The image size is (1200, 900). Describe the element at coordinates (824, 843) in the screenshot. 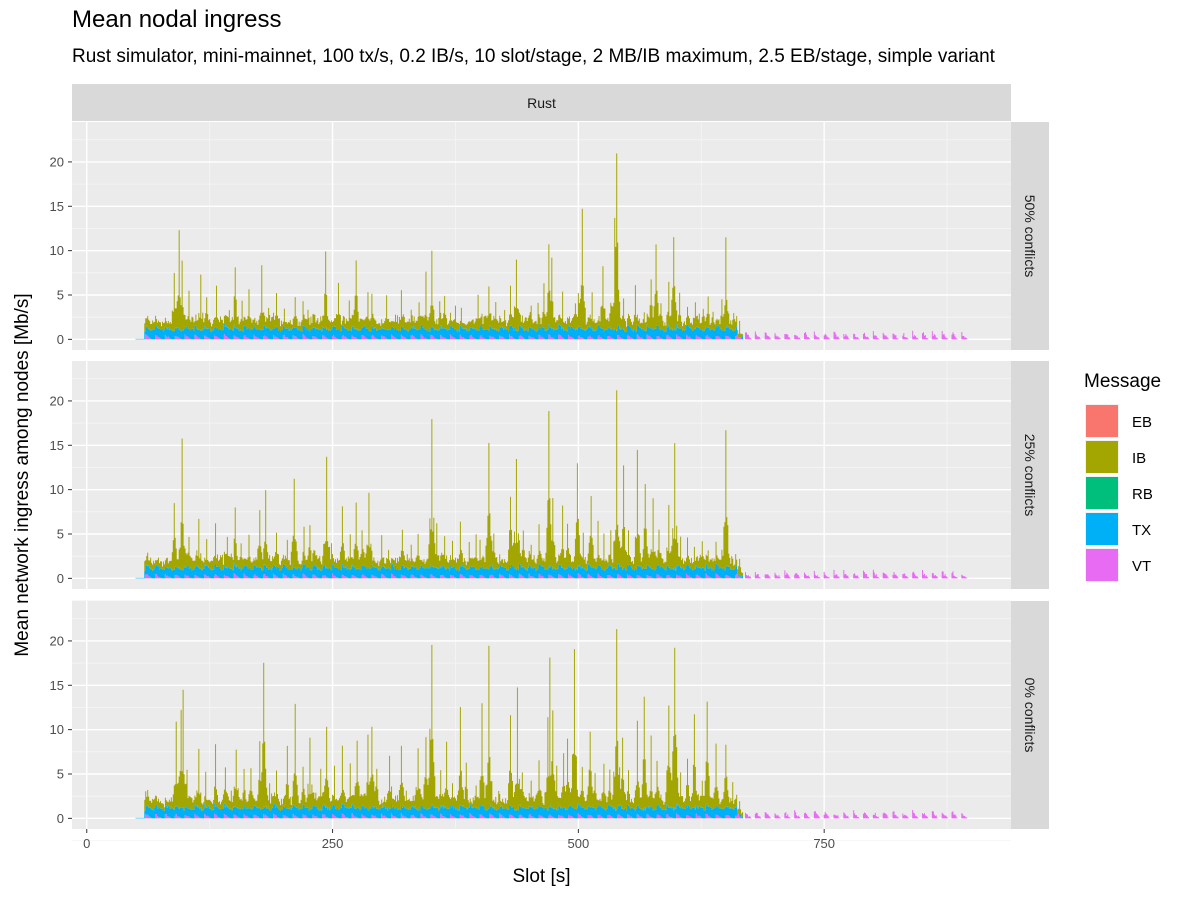

I see `x-tick-label: 750` at that location.